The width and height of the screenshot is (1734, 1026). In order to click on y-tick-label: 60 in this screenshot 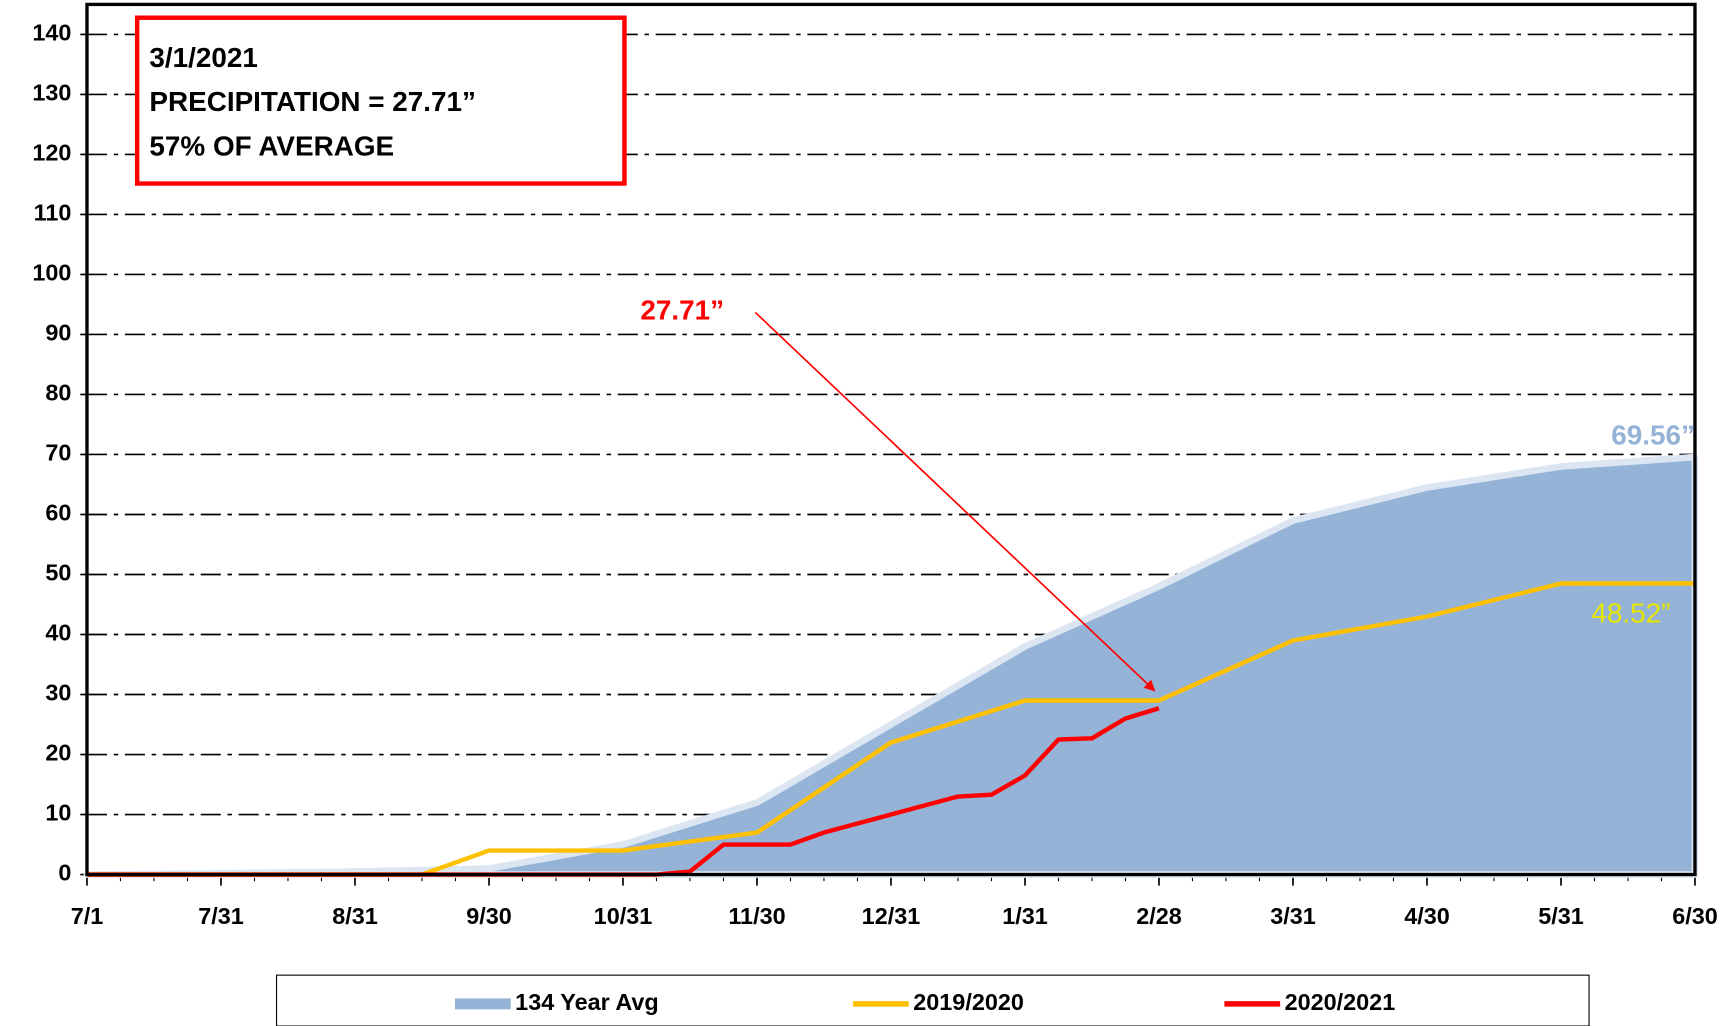, I will do `click(58, 513)`.